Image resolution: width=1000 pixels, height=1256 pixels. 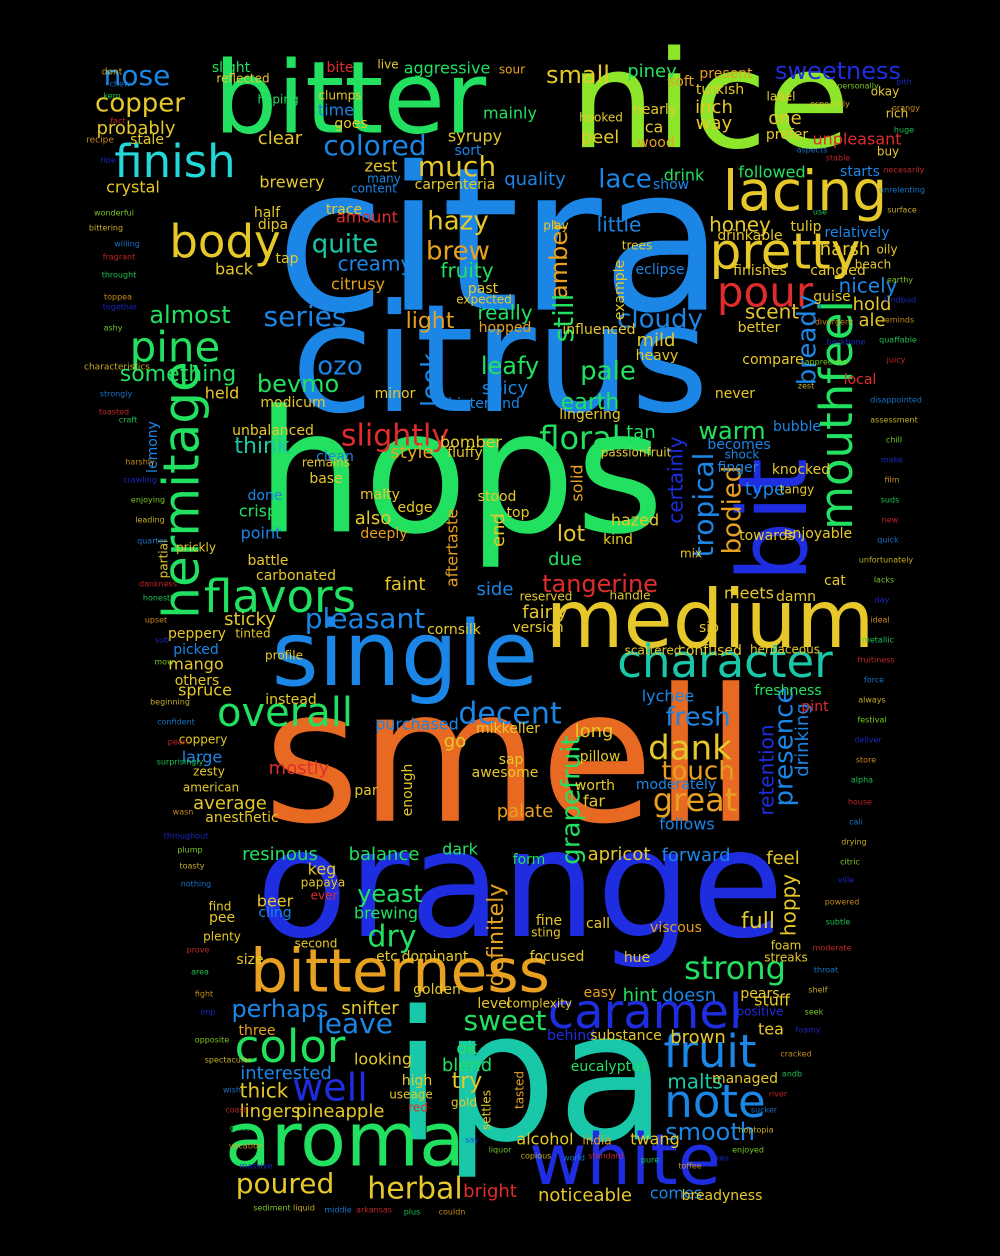 I want to click on word-probably: probably, so click(x=136, y=128).